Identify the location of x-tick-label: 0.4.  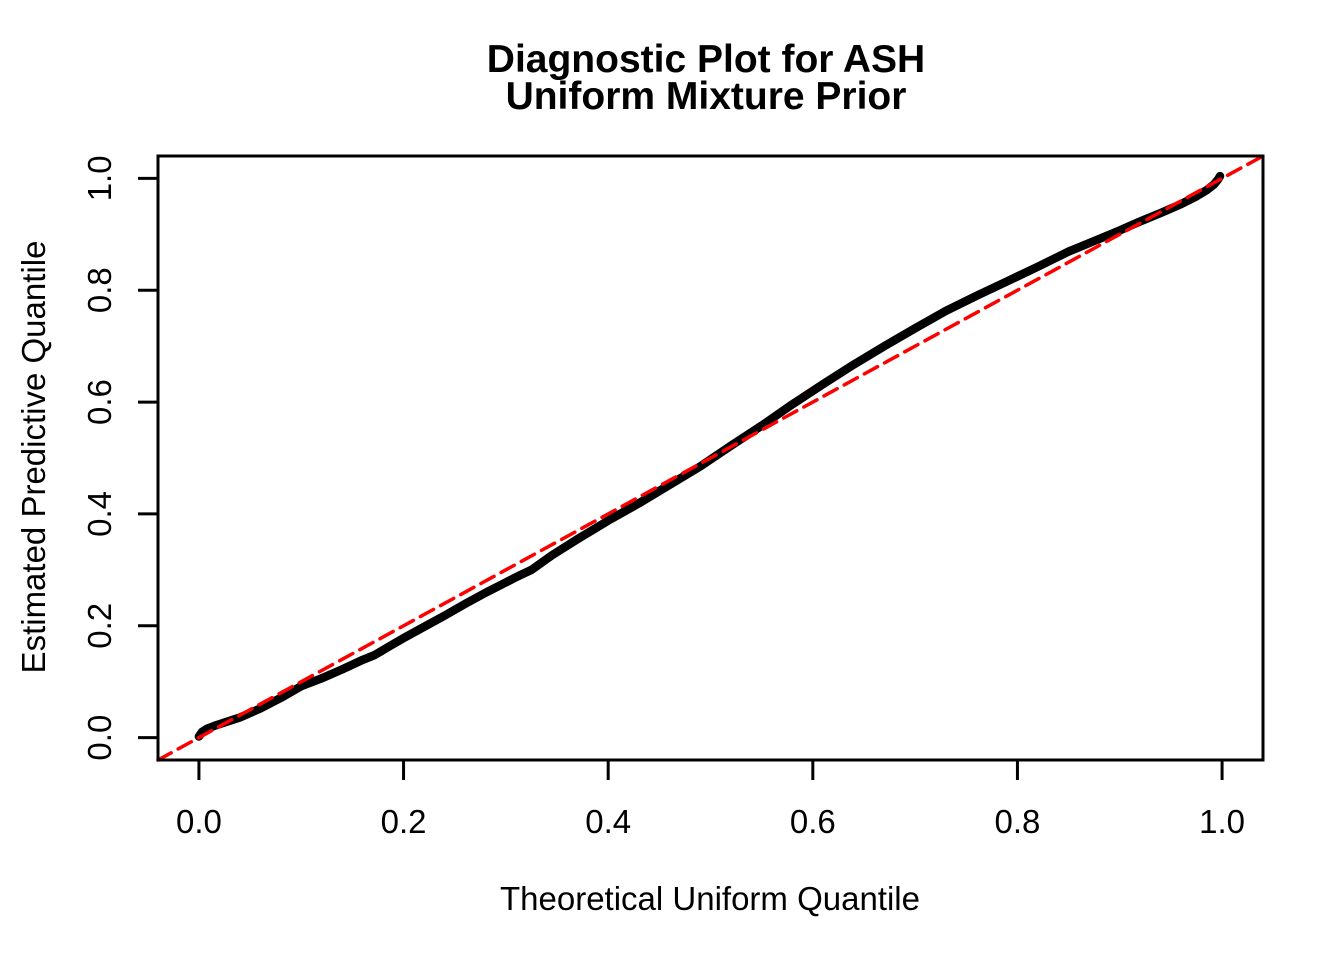
(608, 821).